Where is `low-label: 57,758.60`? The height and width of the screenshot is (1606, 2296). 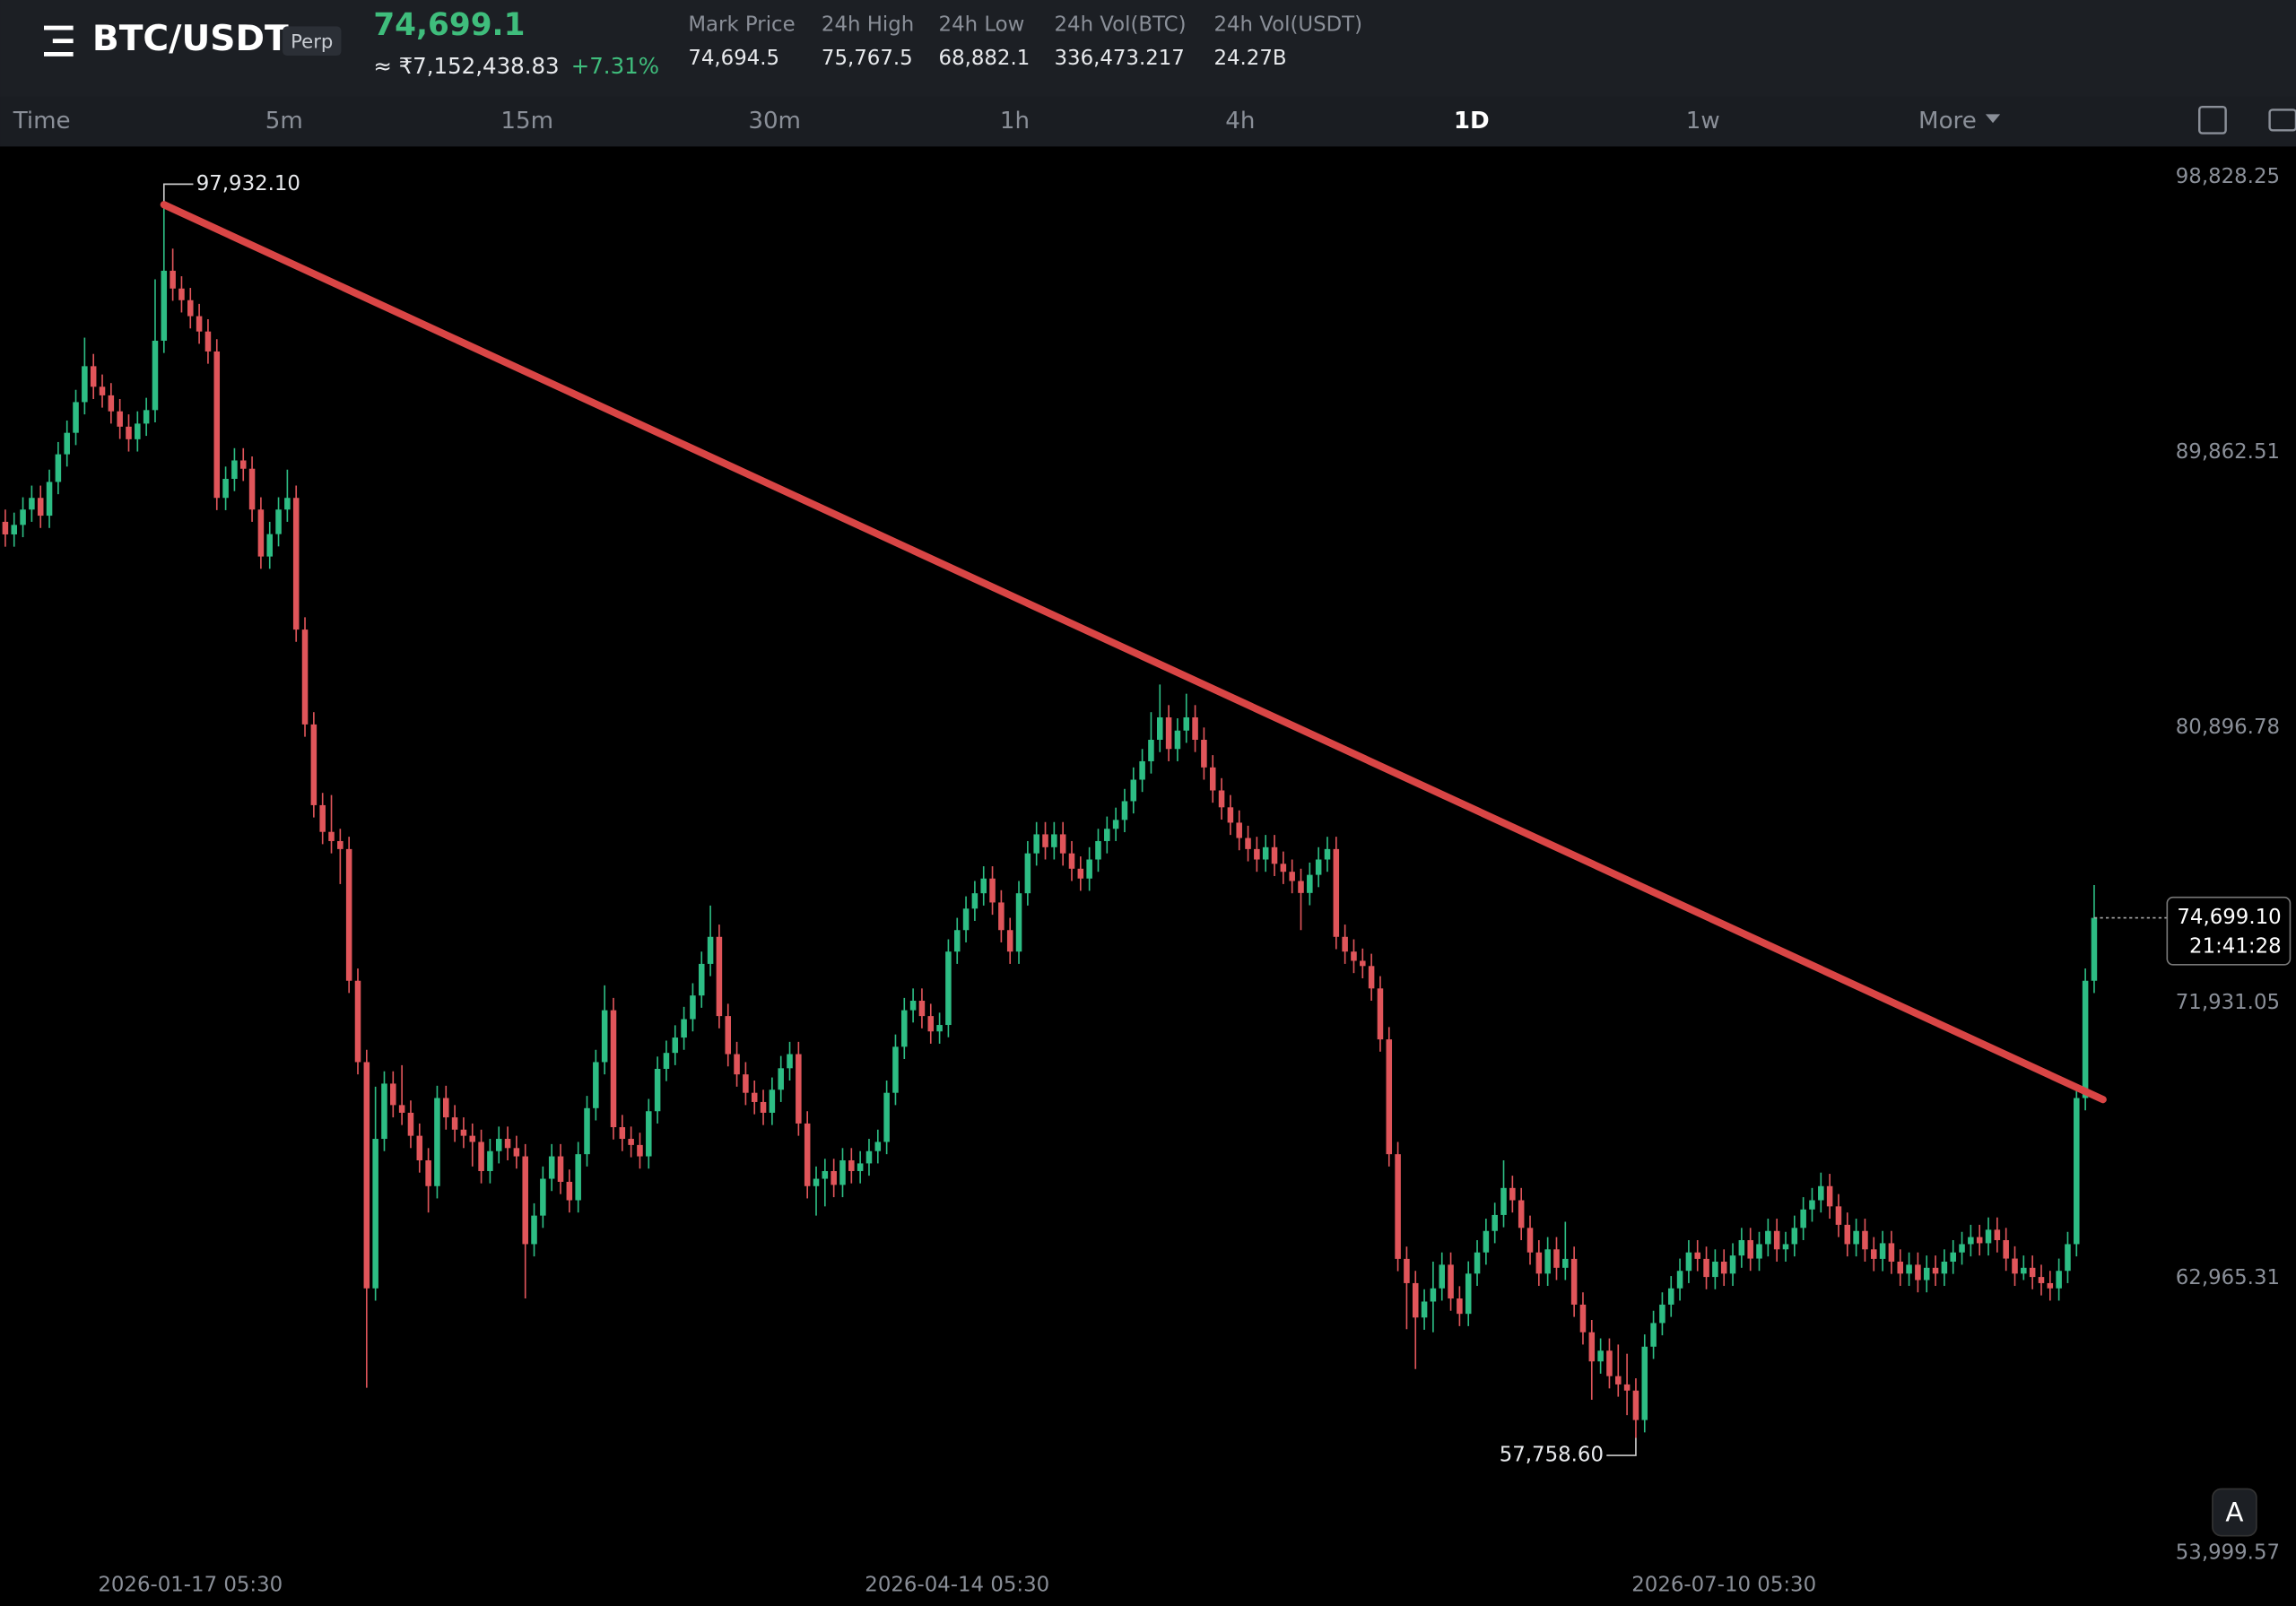 low-label: 57,758.60 is located at coordinates (1552, 1455).